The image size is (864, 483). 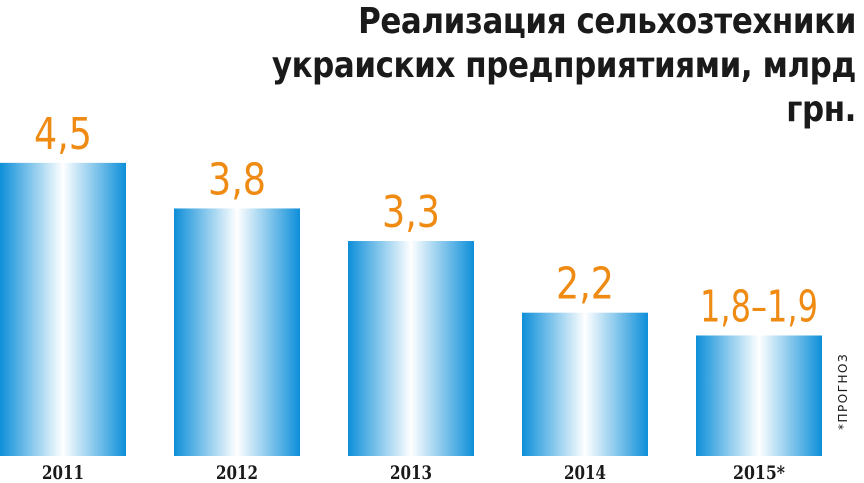 I want to click on chart-title-line-1: Реализация сельхозтехники, so click(x=607, y=21).